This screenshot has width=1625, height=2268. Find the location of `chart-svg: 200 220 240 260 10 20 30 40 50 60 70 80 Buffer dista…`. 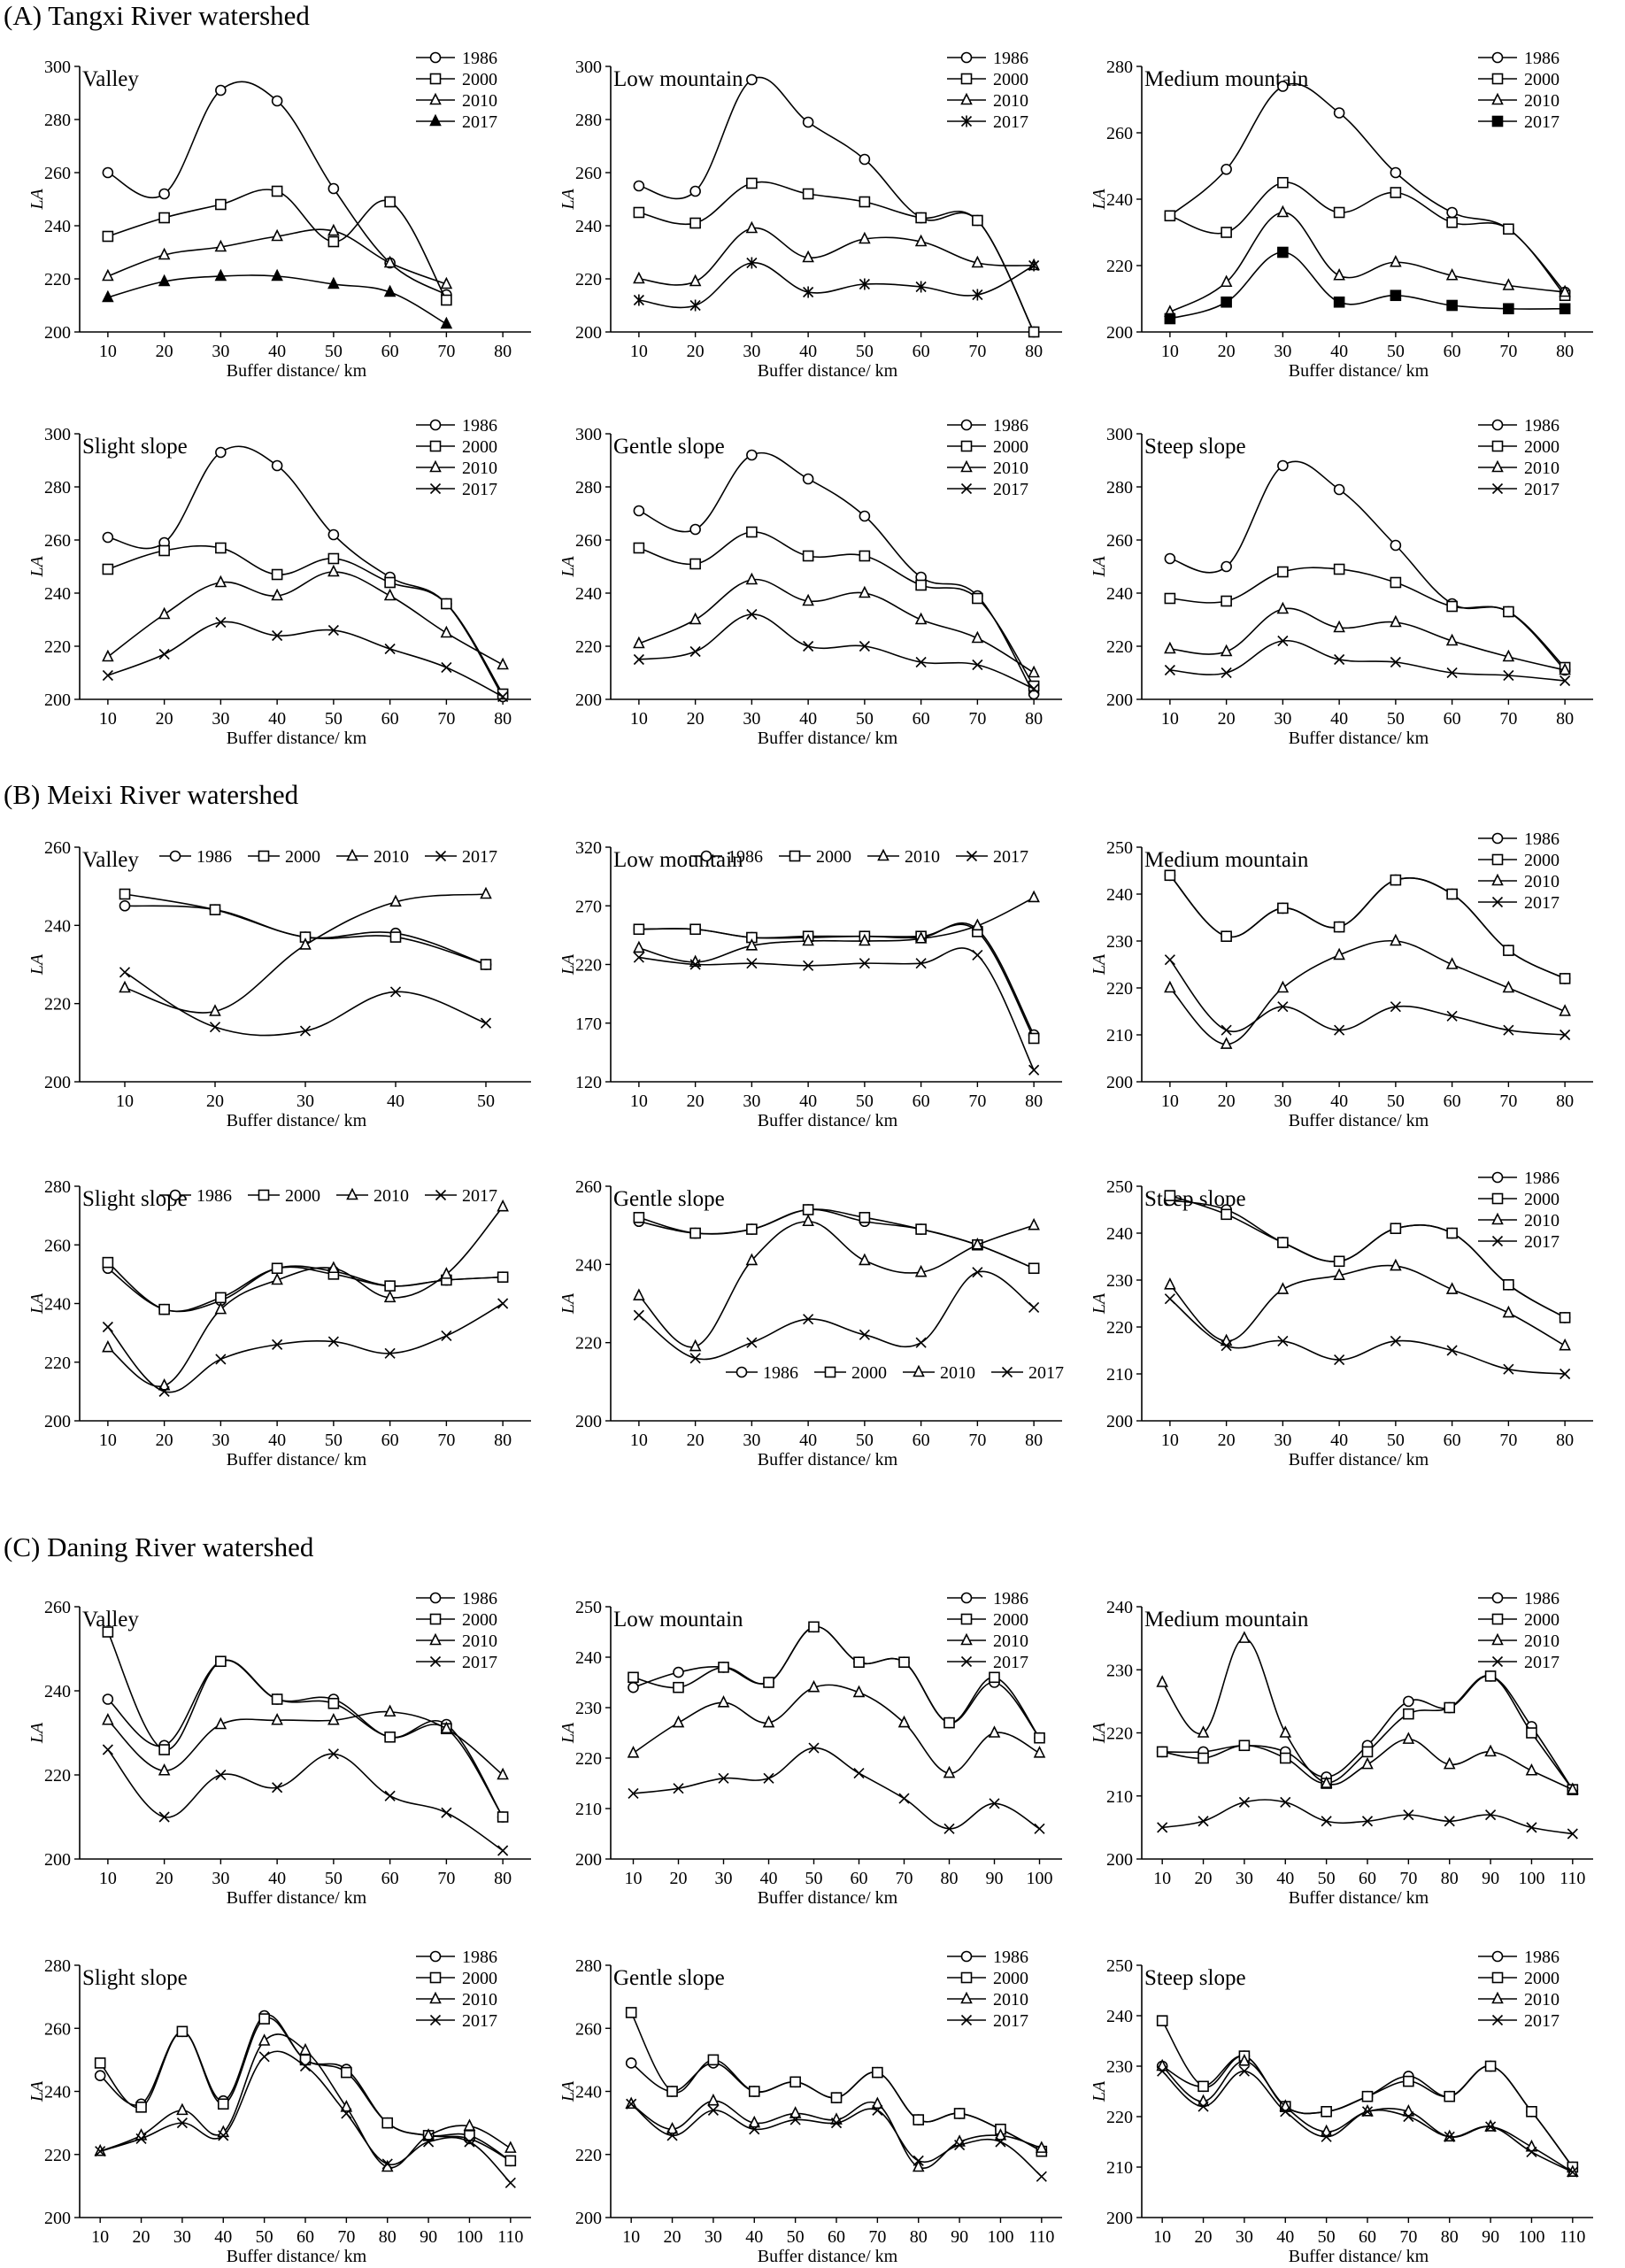

chart-svg: 200 220 240 260 10 20 30 40 50 60 70 80 Buffer dista… is located at coordinates (279, 1748).